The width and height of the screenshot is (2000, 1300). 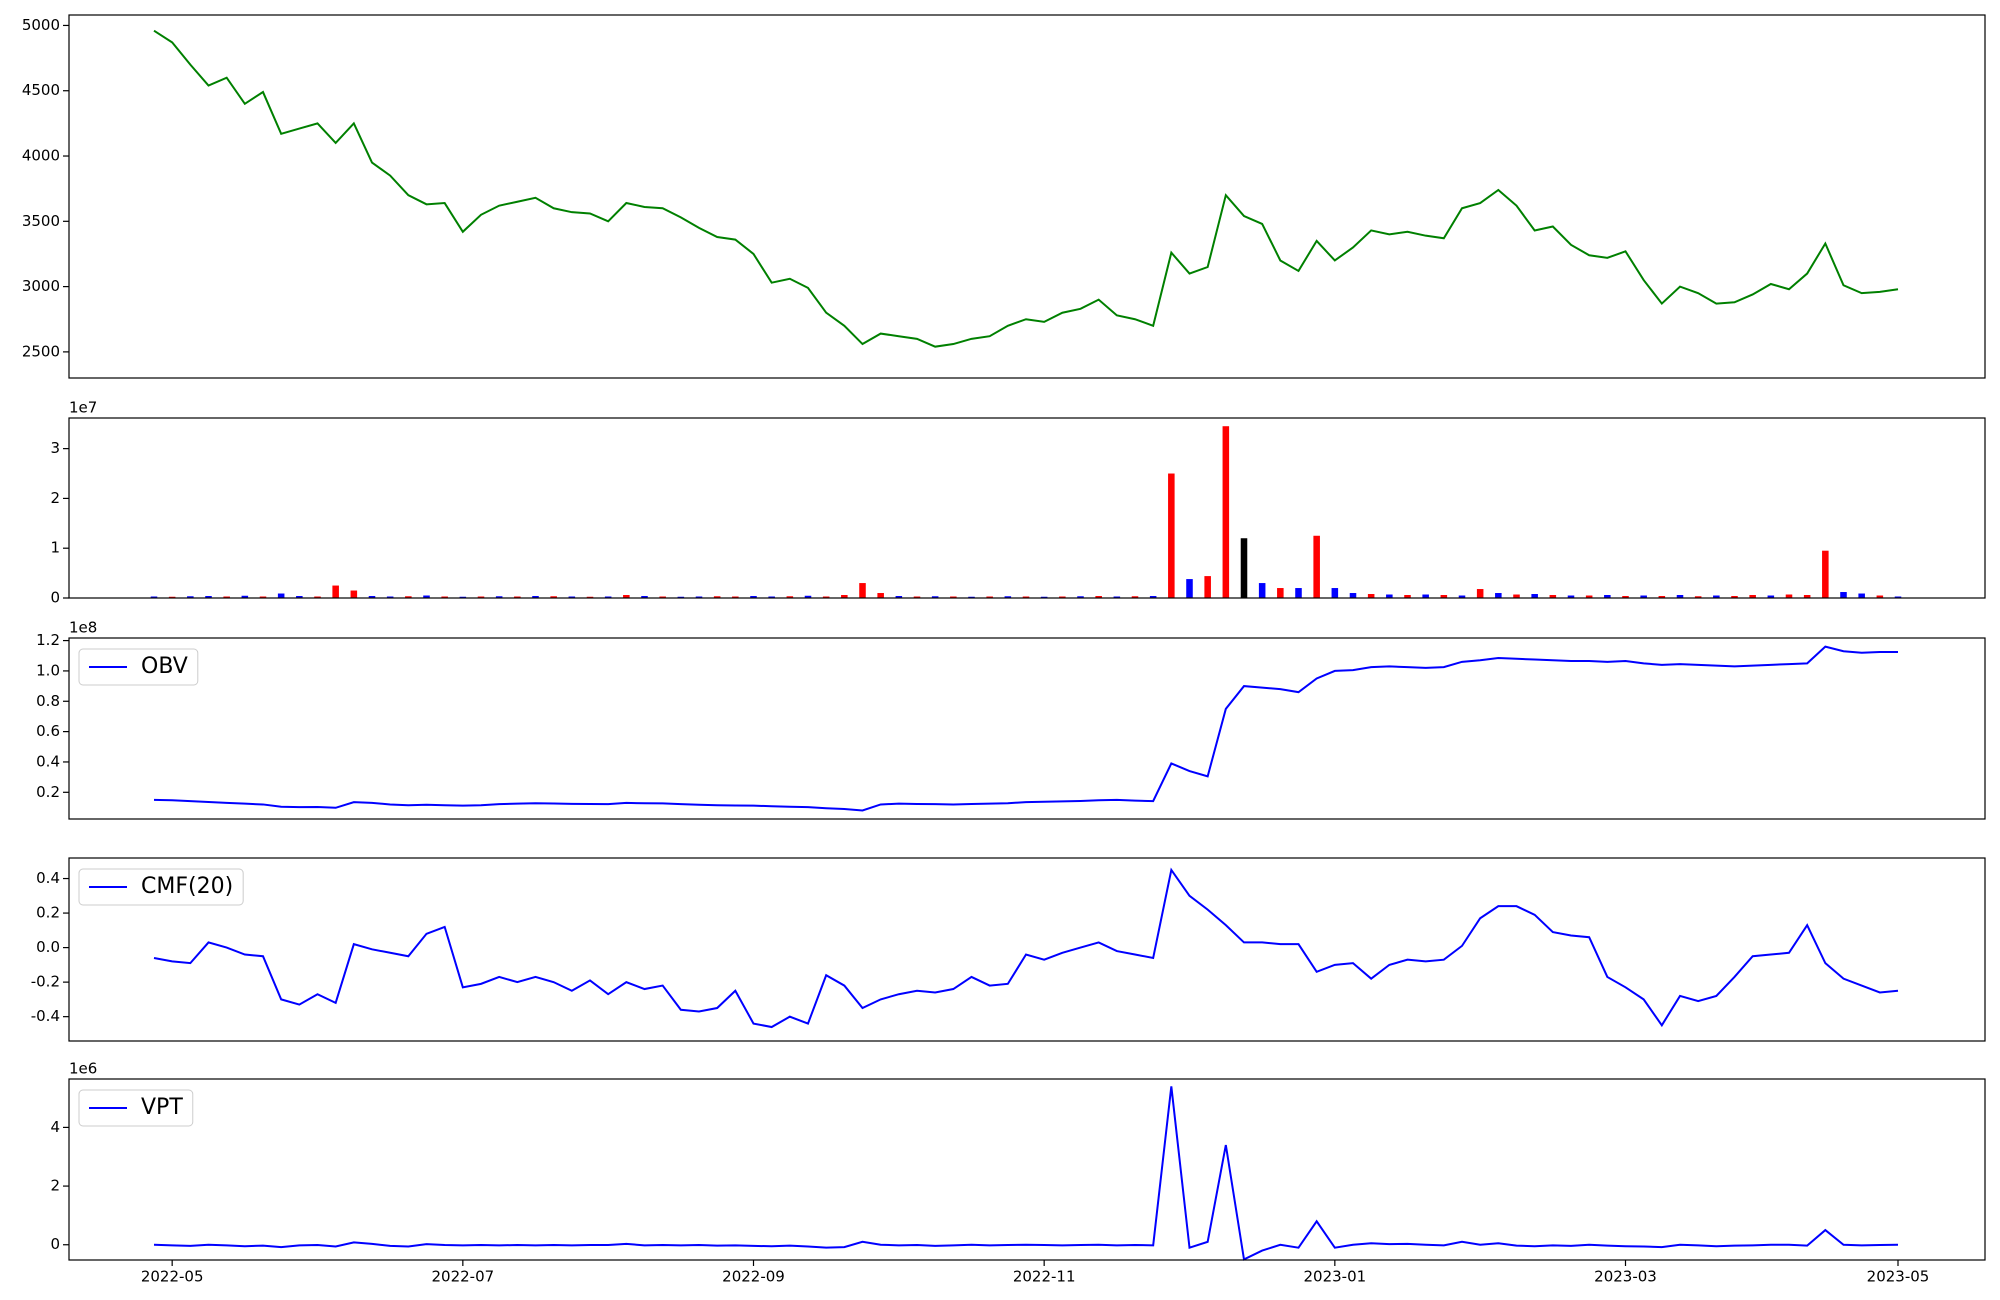 What do you see at coordinates (1898, 1277) in the screenshot?
I see `x-tick-label: 2023-05` at bounding box center [1898, 1277].